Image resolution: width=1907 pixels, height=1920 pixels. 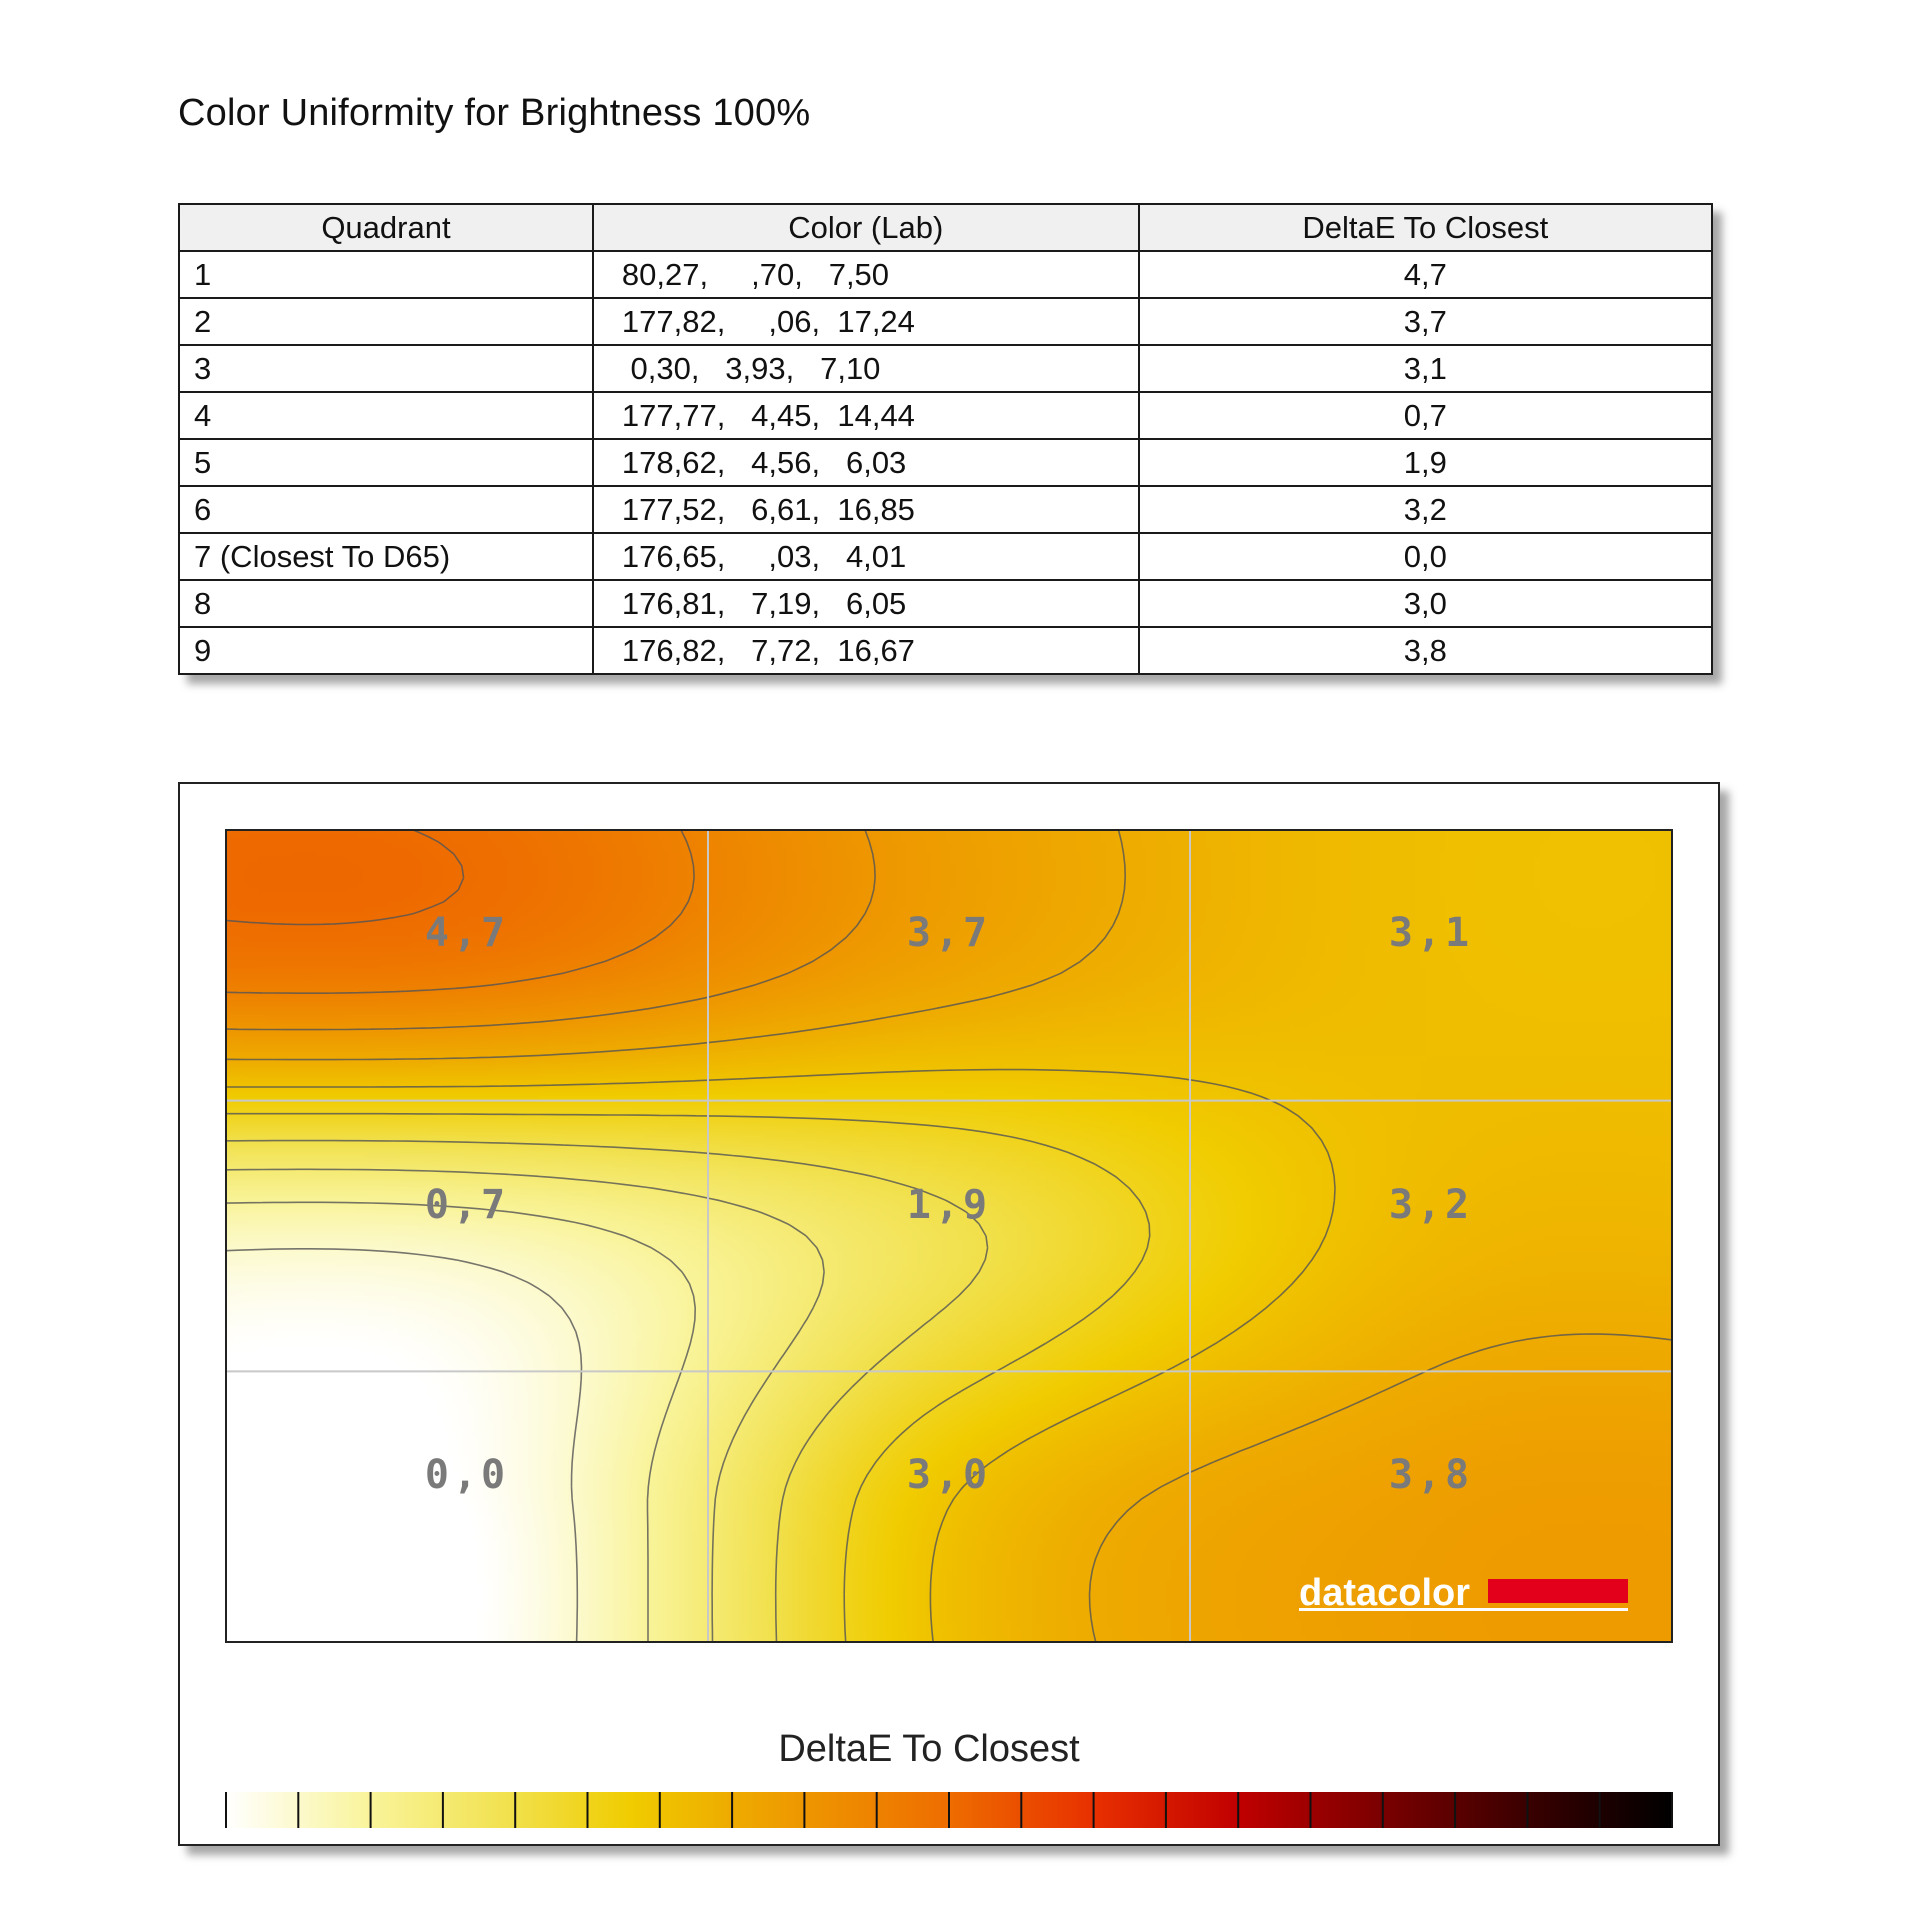 What do you see at coordinates (386, 462) in the screenshot?
I see `quadrant-cell: 5` at bounding box center [386, 462].